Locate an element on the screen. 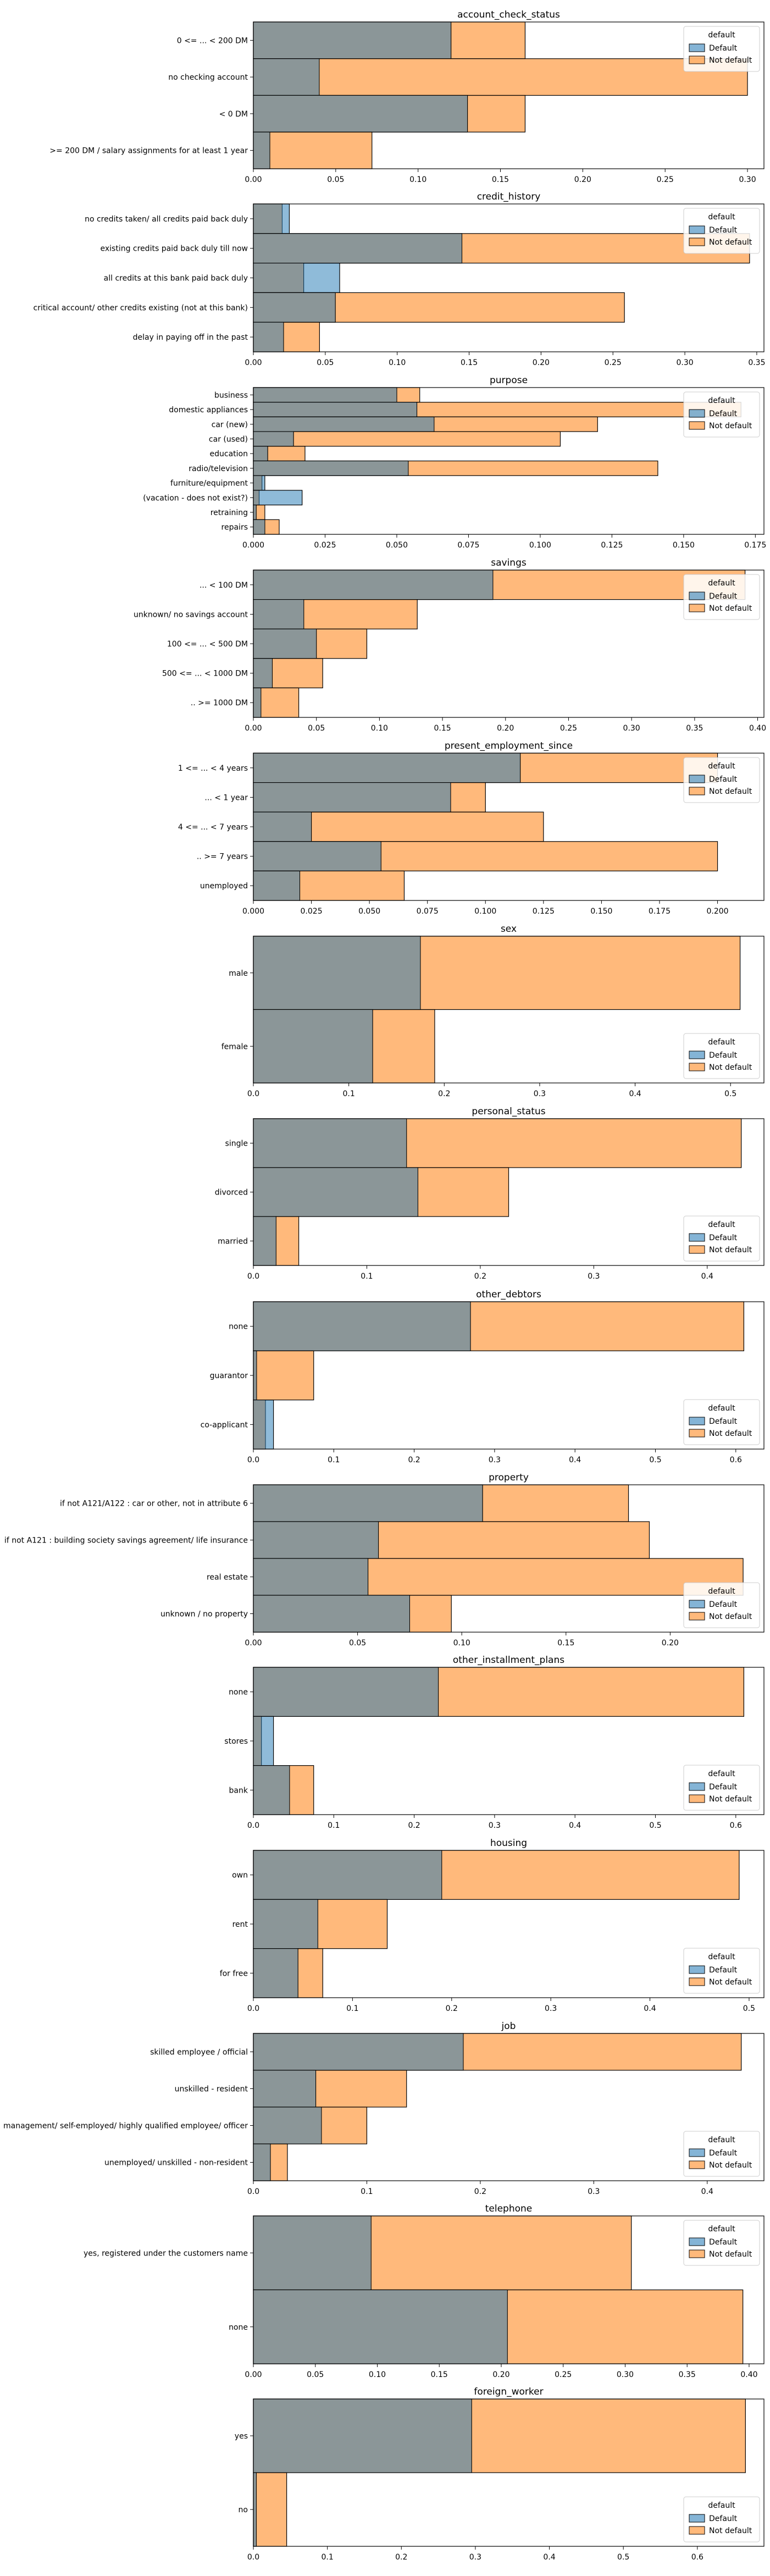 This screenshot has width=770, height=2576. x-tick-label: 0.40 is located at coordinates (757, 728).